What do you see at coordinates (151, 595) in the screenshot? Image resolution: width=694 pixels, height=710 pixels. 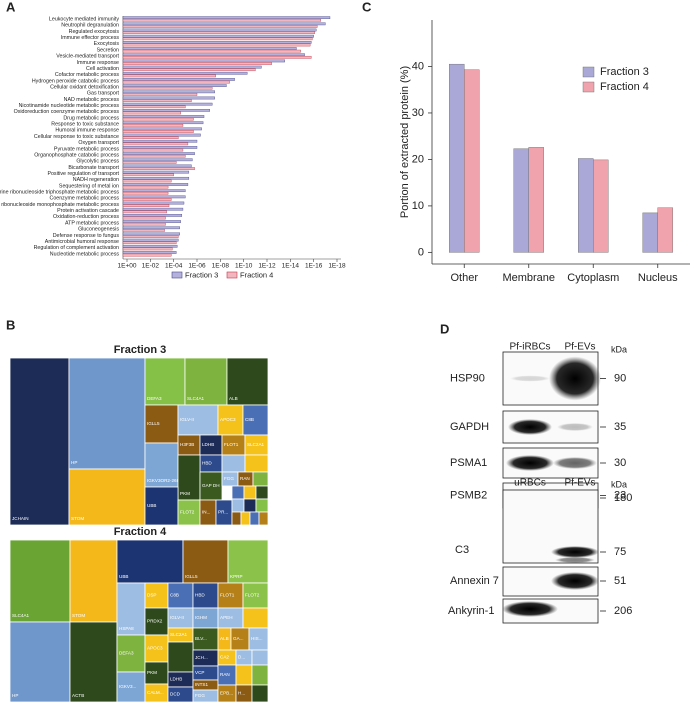 I see `tile-label: DSP` at bounding box center [151, 595].